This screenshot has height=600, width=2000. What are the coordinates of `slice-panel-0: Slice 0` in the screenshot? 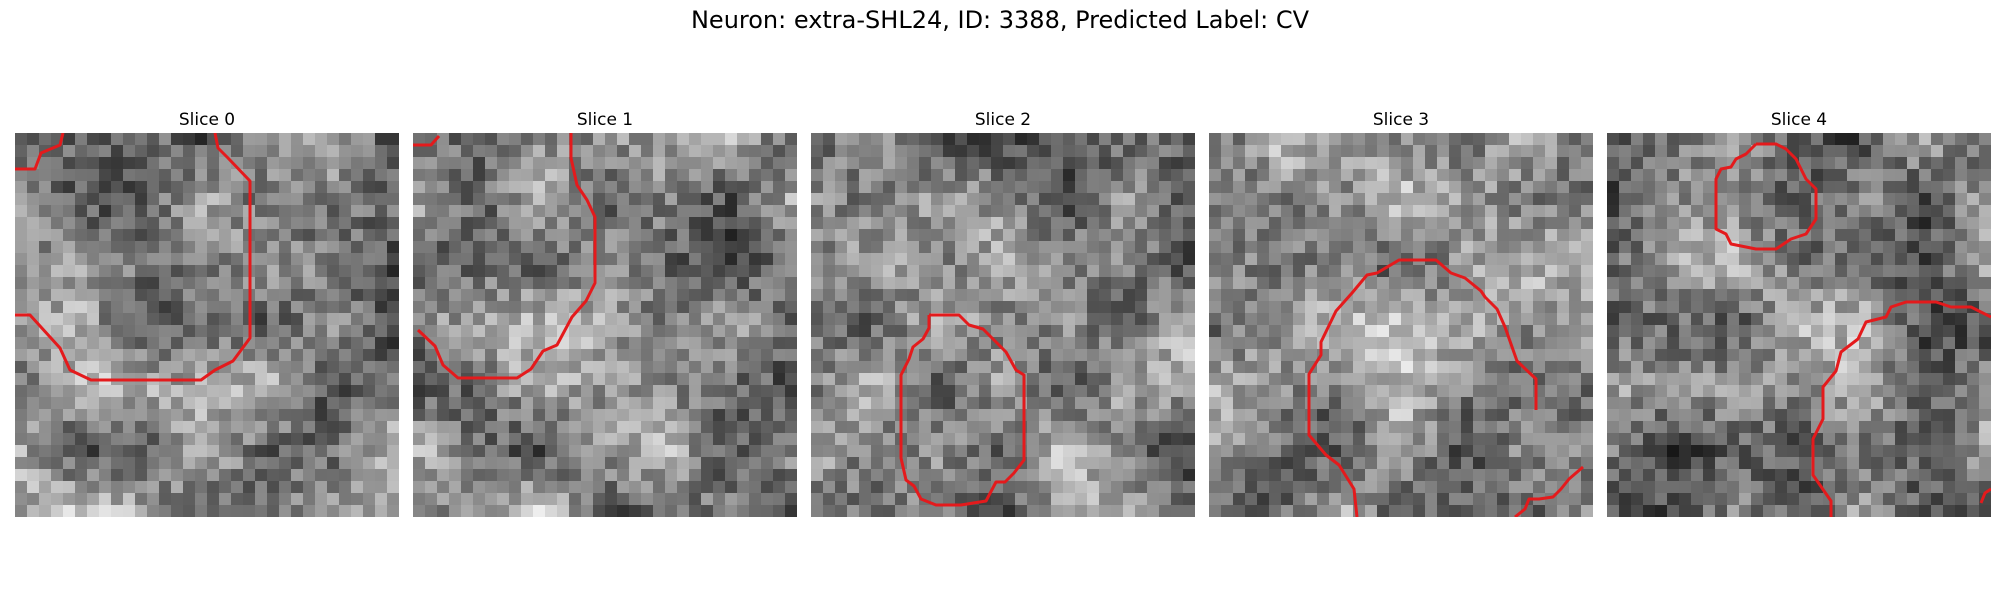 It's located at (207, 312).